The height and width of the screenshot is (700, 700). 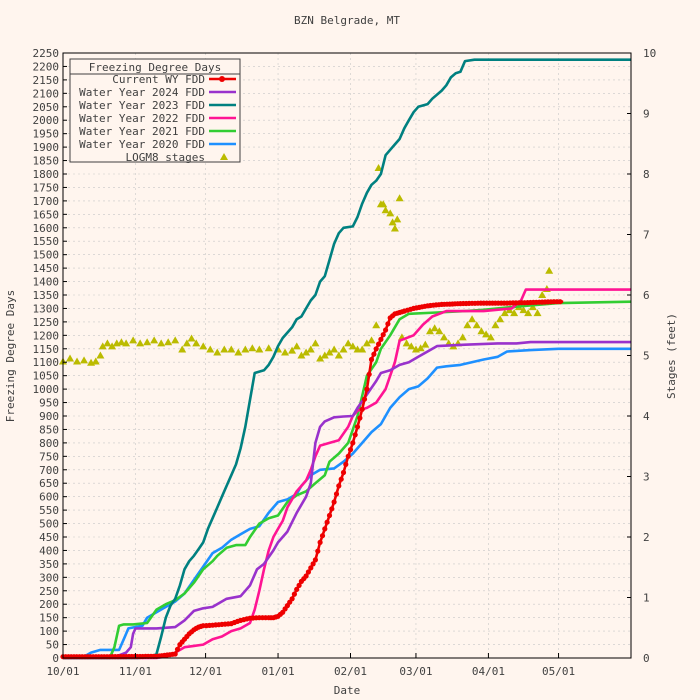 What do you see at coordinates (641, 356) in the screenshot?
I see `y2-axis-ticks: 0 1 2 3 4 5 6 7 8 9 10` at bounding box center [641, 356].